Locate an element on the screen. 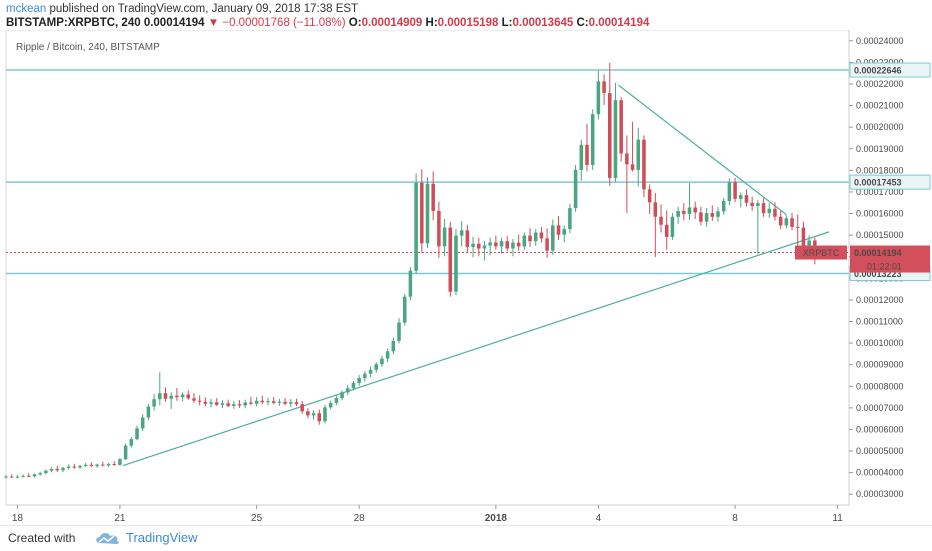  symbol-tag: XRPBTC is located at coordinates (821, 253).